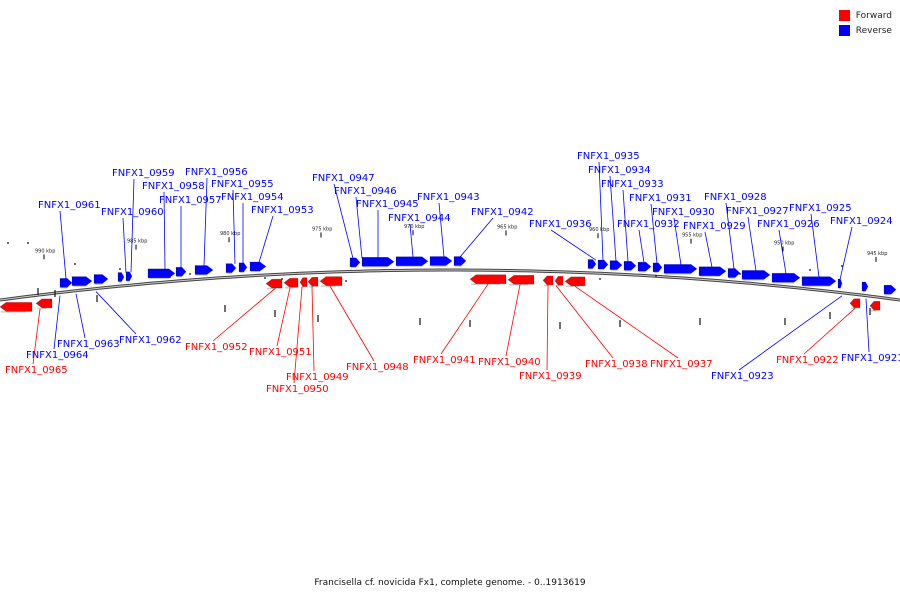 Image resolution: width=900 pixels, height=600 pixels. What do you see at coordinates (692, 236) in the screenshot?
I see `axis-tick-label: 955 kbp` at bounding box center [692, 236].